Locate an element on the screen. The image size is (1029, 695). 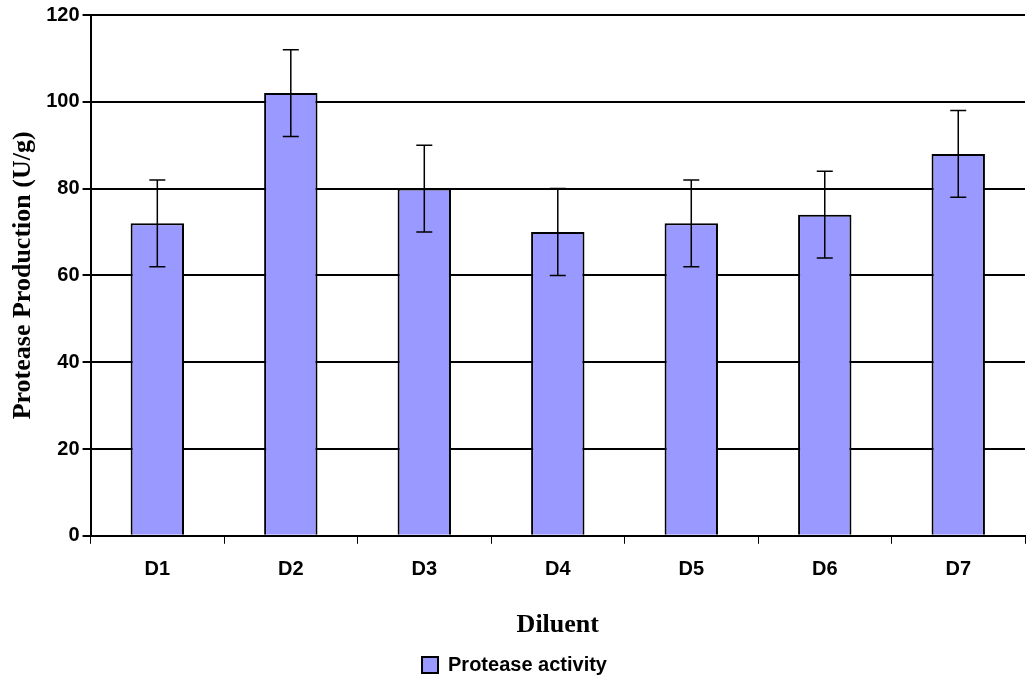
y-tick-label: 40 is located at coordinates (68, 360).